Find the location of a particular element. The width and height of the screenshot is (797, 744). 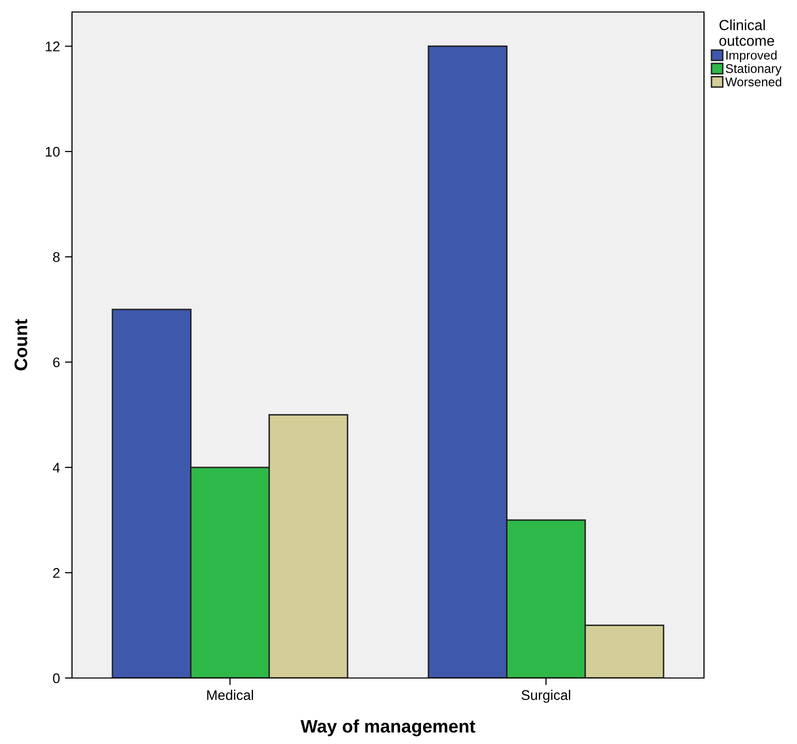

x-tick-label: Surgical is located at coordinates (546, 696).